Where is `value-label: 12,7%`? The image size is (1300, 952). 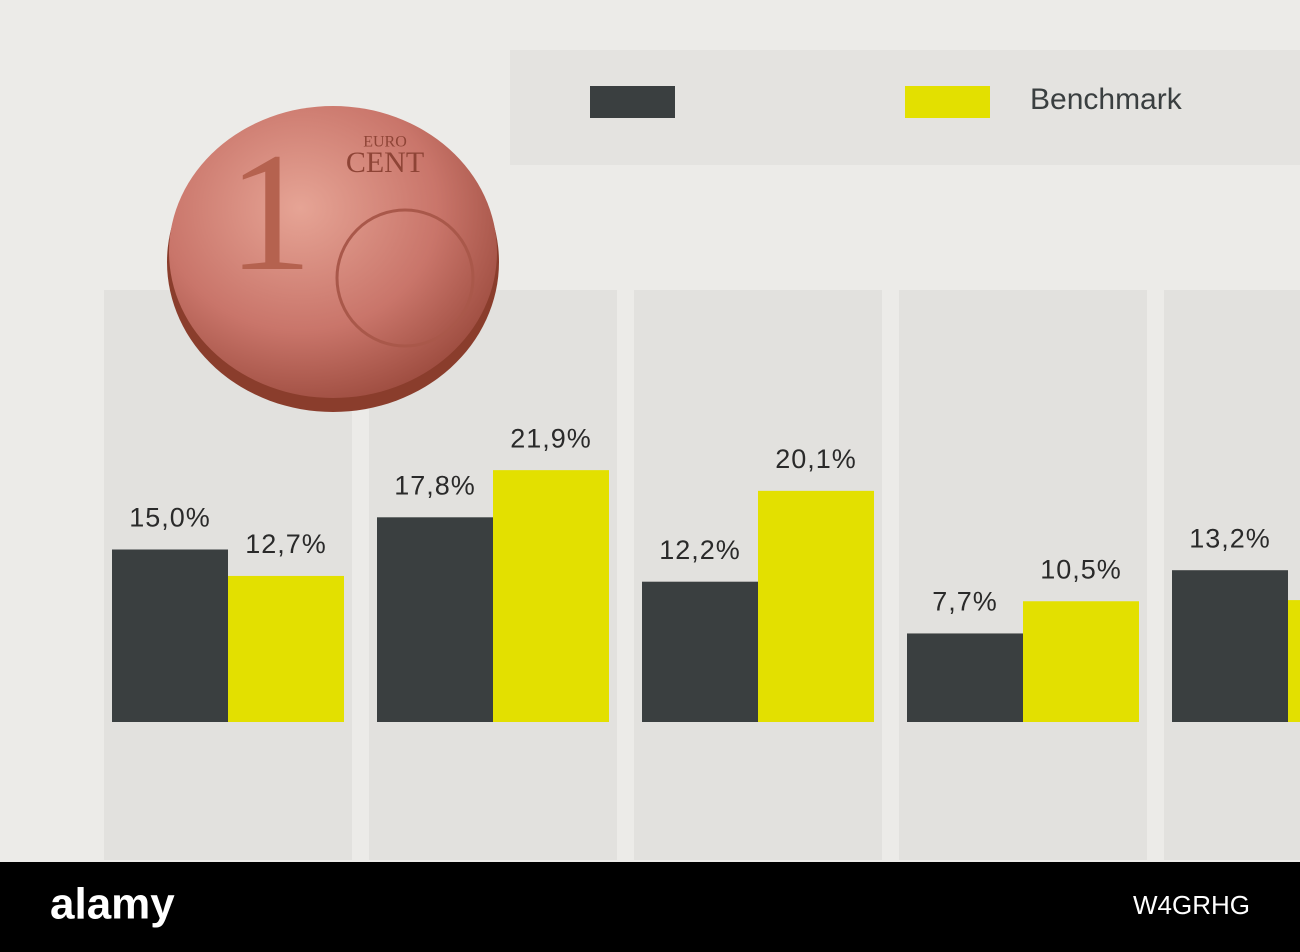 value-label: 12,7% is located at coordinates (286, 544).